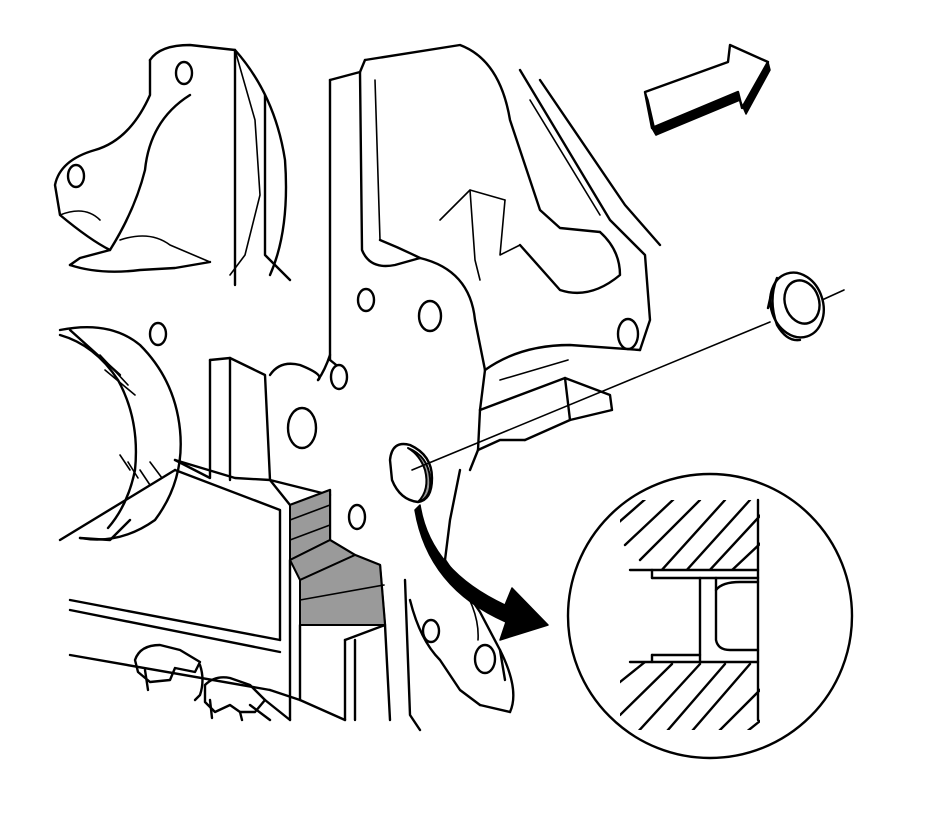 This screenshot has width=928, height=814. Describe the element at coordinates (690, 696) in the screenshot. I see `hatched-casting-lower` at that location.